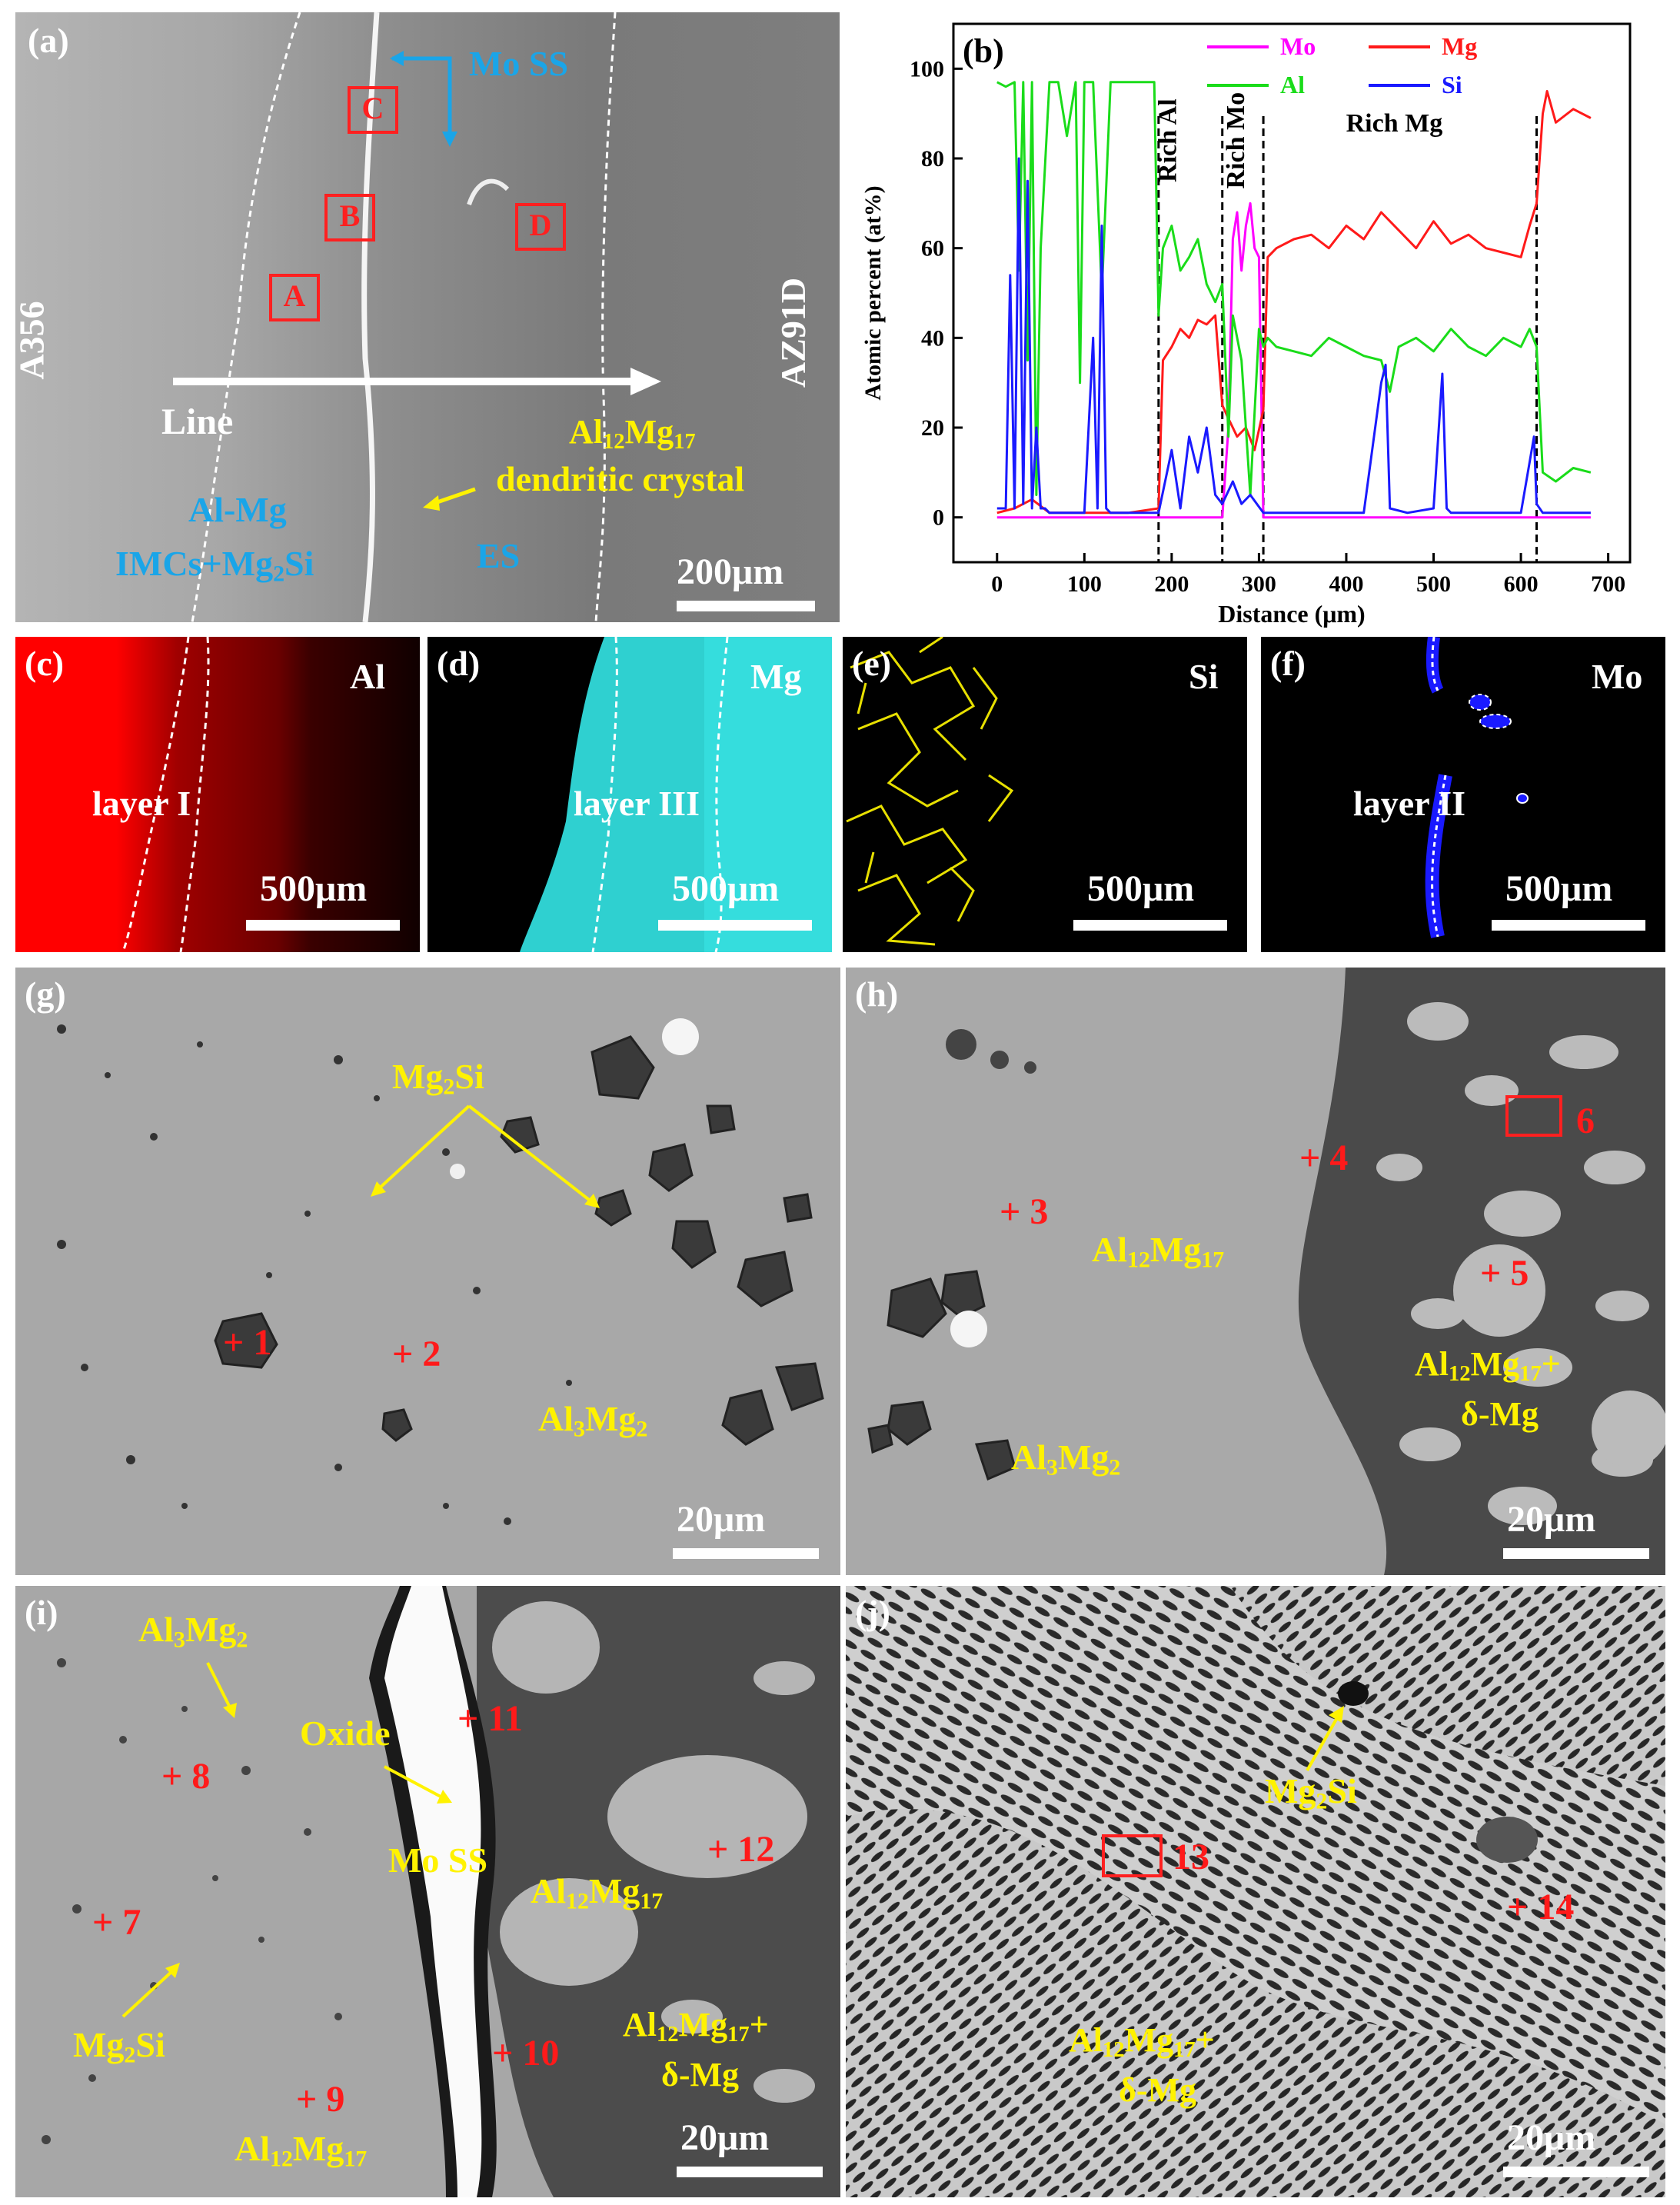 The height and width of the screenshot is (2205, 1680). I want to click on panel-i-mg2si-label: Mg2Si, so click(119, 2046).